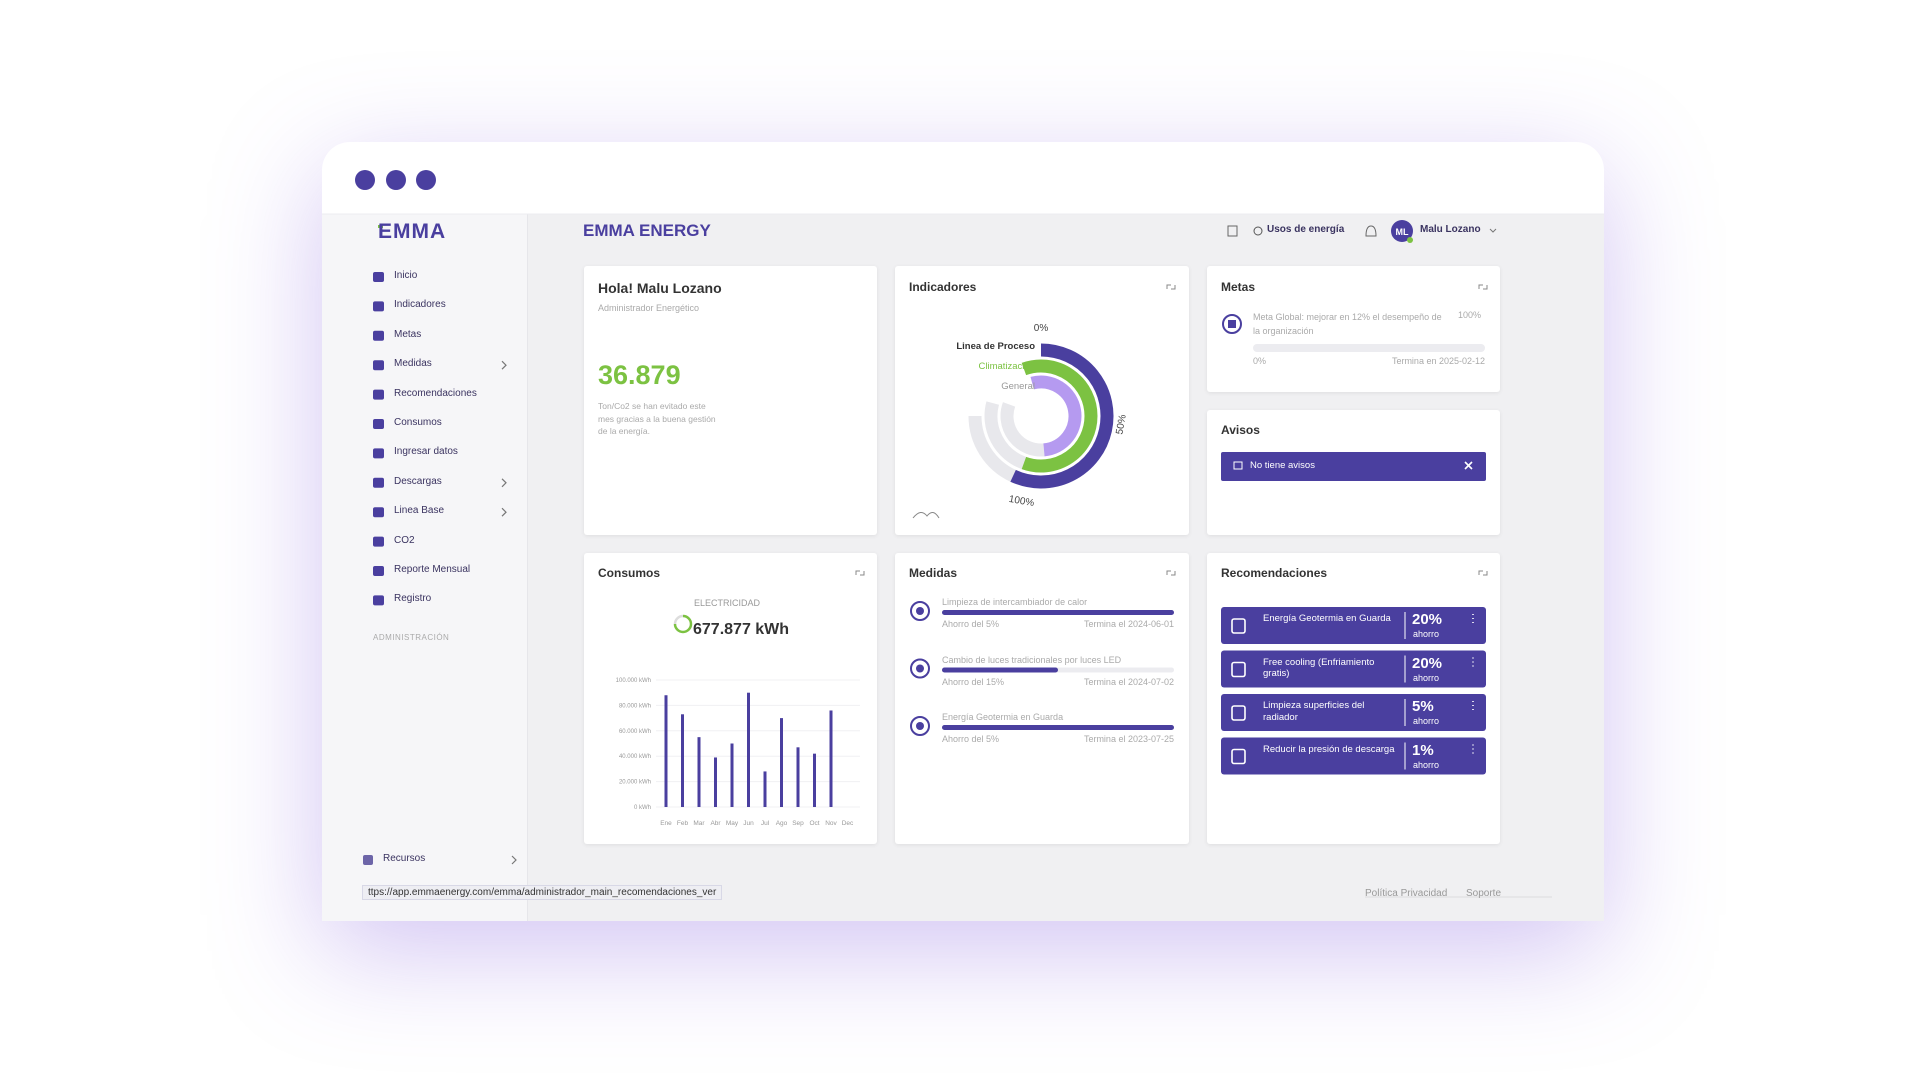  Describe the element at coordinates (419, 511) in the screenshot. I see `menu-item: Linea Base` at that location.